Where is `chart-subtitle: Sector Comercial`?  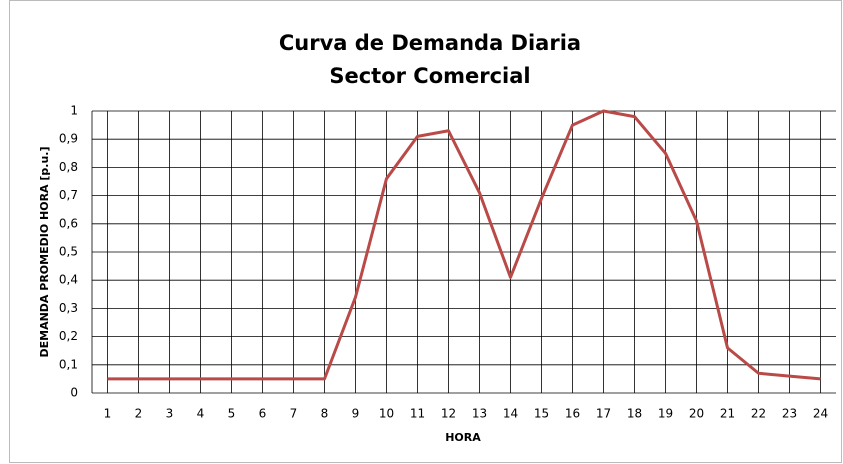 chart-subtitle: Sector Comercial is located at coordinates (429, 76).